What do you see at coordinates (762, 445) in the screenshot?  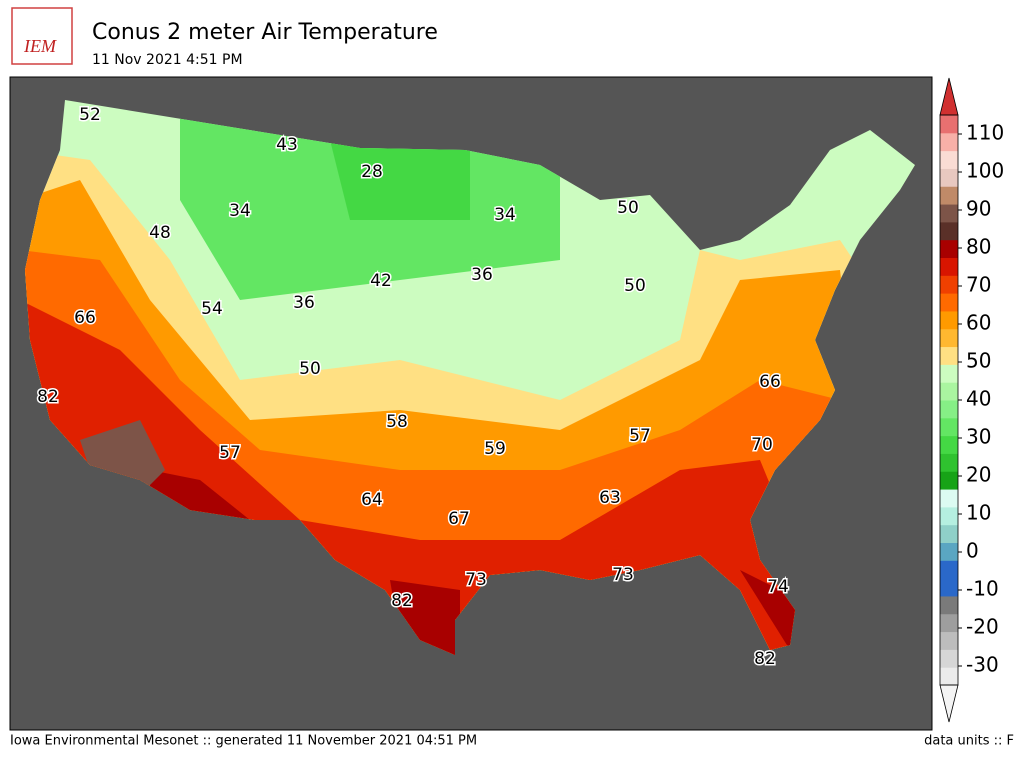 I see `map-label: 70` at bounding box center [762, 445].